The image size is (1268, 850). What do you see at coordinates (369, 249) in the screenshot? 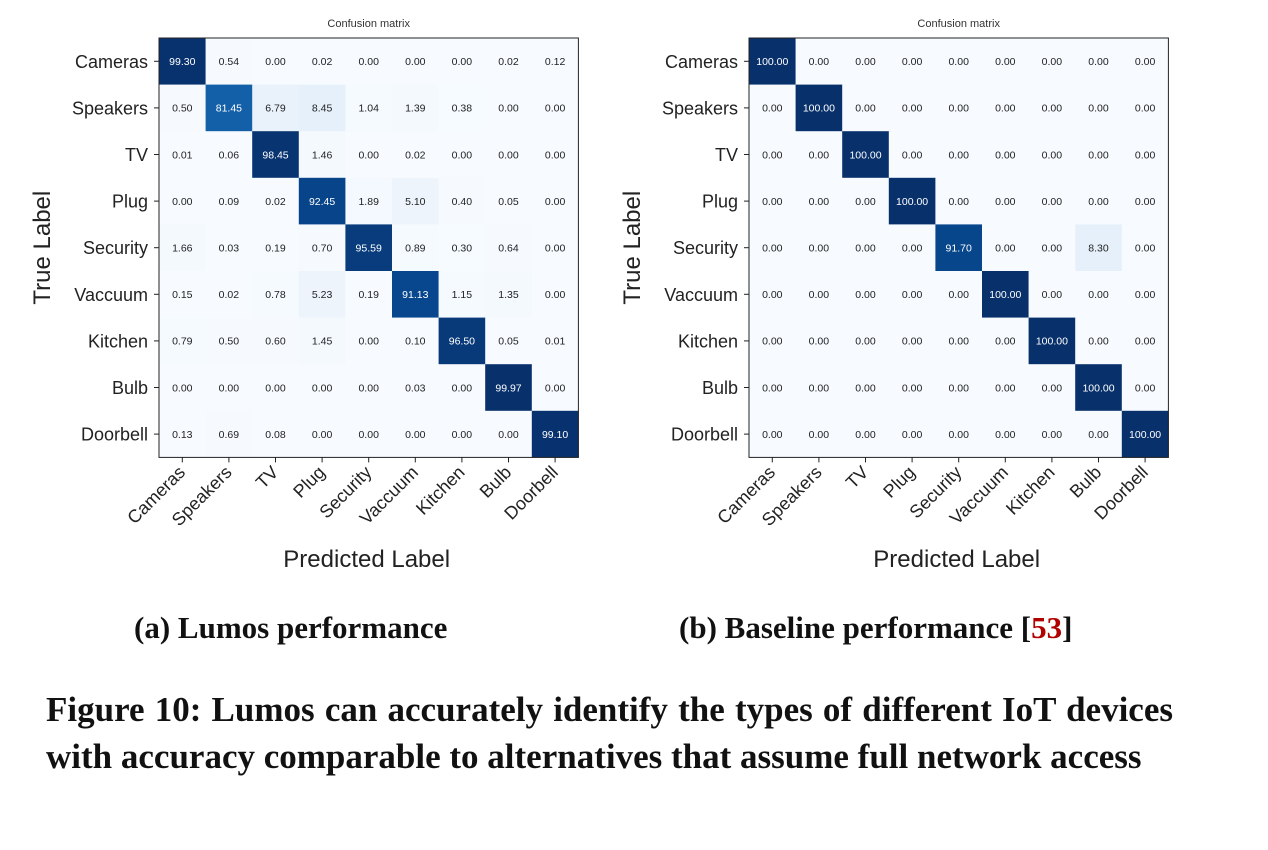
I see `cell-value: 95.59` at bounding box center [369, 249].